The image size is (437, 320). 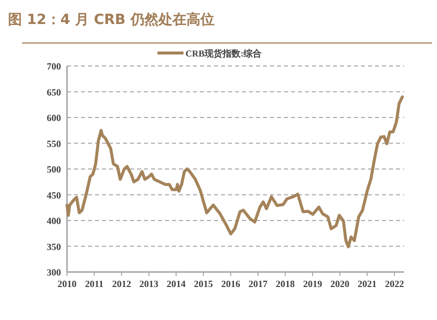 I want to click on y-tick-label: 600, so click(x=54, y=119).